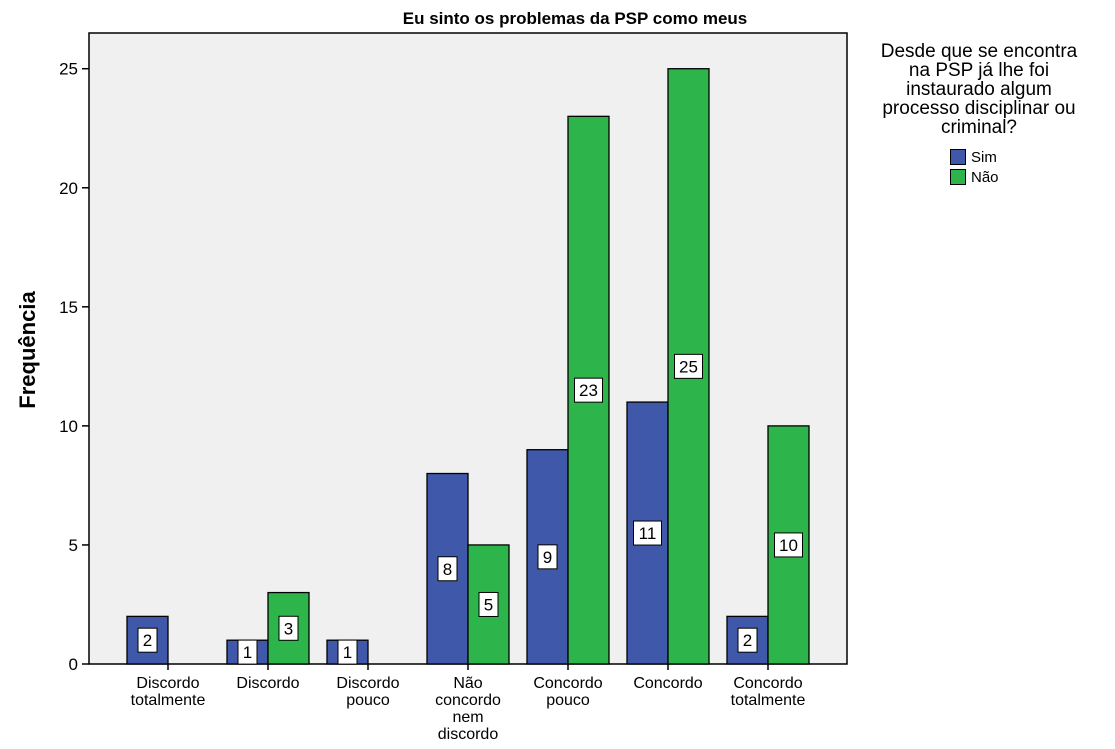 The height and width of the screenshot is (749, 1115). I want to click on data-label: 3, so click(288, 628).